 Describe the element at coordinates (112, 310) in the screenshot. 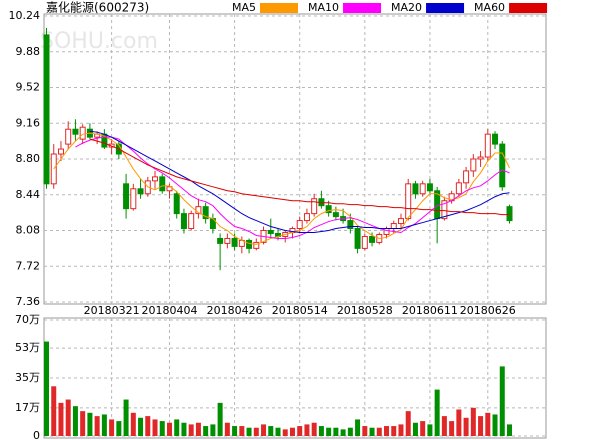

I see `x-tick-label: 20180321` at that location.